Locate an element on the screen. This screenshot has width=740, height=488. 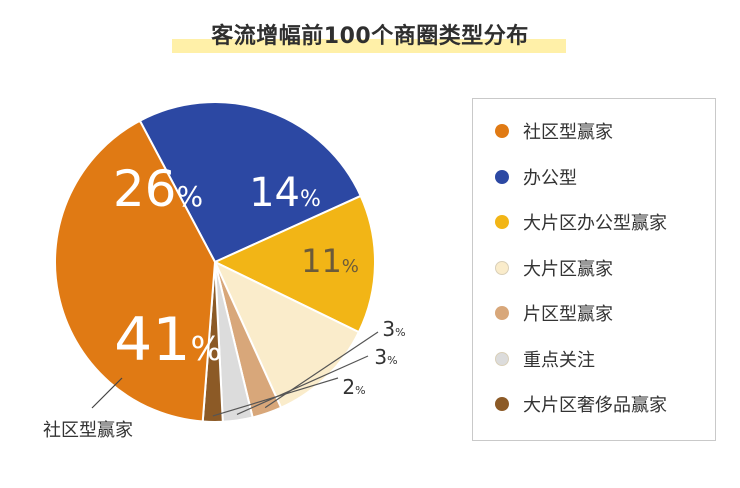
chart-title-area: 客流增幅前100个商圈类型分布 is located at coordinates (370, 36).